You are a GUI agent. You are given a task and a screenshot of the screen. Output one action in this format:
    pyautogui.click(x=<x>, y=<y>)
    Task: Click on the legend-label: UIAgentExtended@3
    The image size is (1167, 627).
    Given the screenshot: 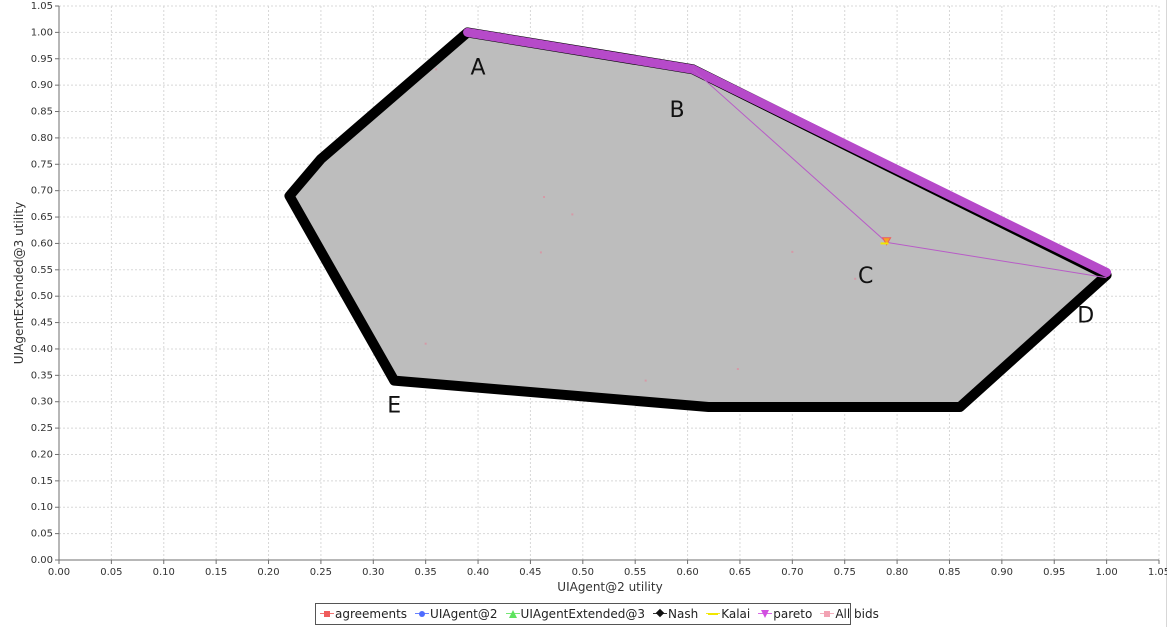 What is the action you would take?
    pyautogui.click(x=583, y=614)
    